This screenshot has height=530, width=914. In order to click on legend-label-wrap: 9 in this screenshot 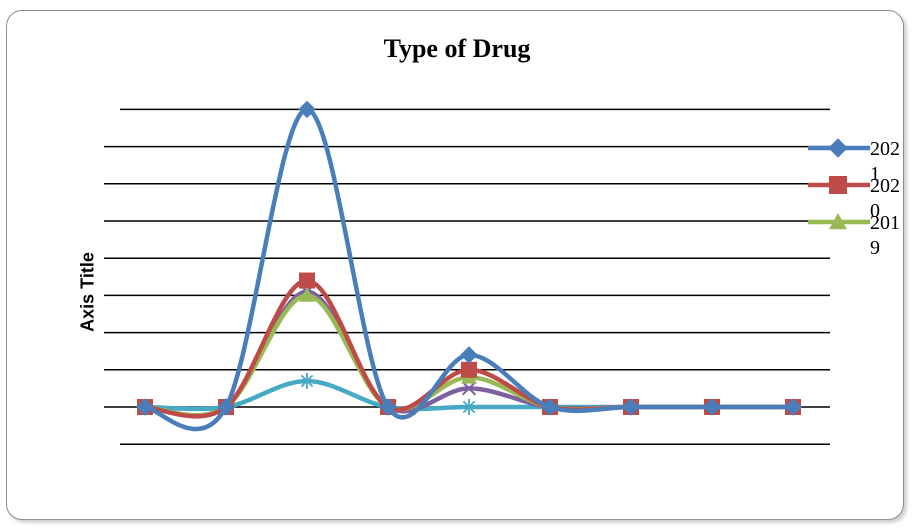, I will do `click(875, 248)`.